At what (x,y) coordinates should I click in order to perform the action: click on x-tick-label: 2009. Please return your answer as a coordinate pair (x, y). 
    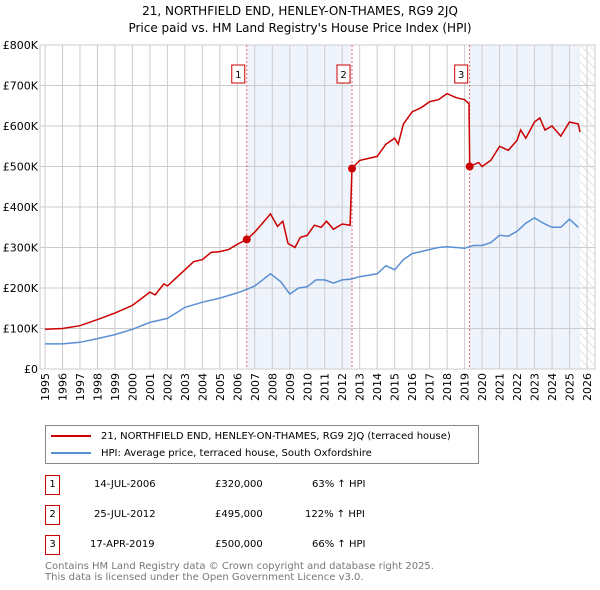
    Looking at the image, I should click on (290, 387).